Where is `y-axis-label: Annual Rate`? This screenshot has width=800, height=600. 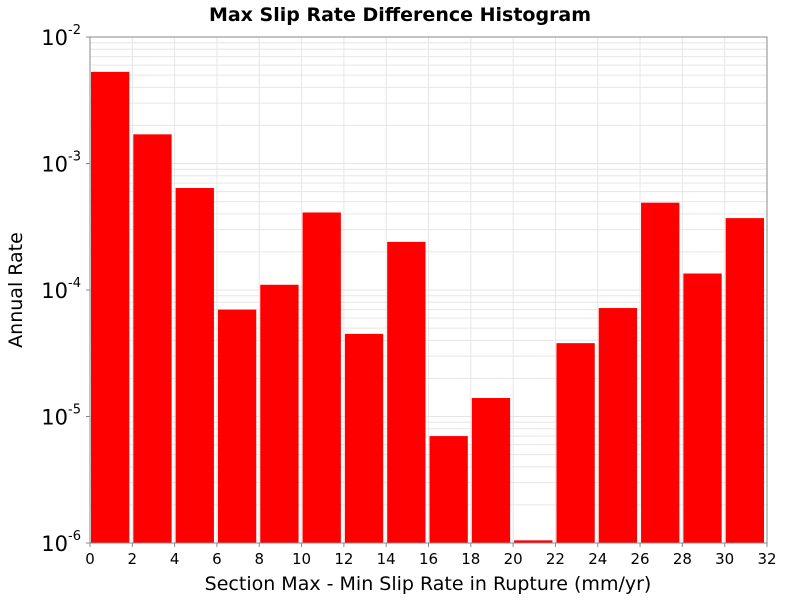 y-axis-label: Annual Rate is located at coordinates (16, 290).